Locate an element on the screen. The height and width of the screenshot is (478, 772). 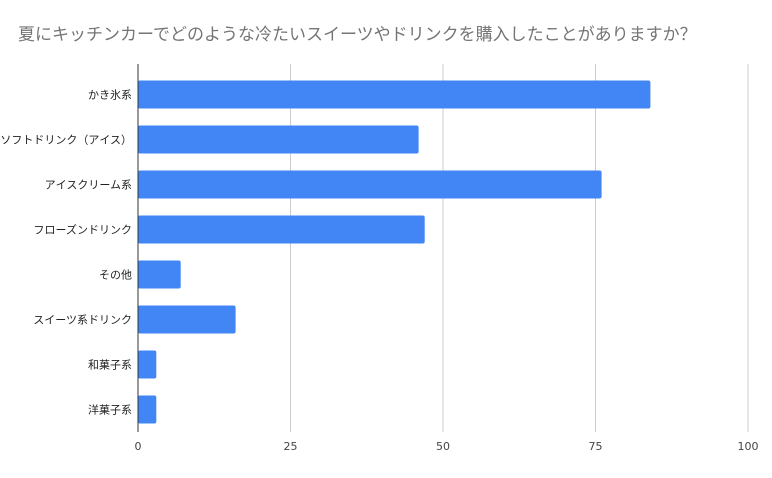
x-tick-label: 75 is located at coordinates (596, 446).